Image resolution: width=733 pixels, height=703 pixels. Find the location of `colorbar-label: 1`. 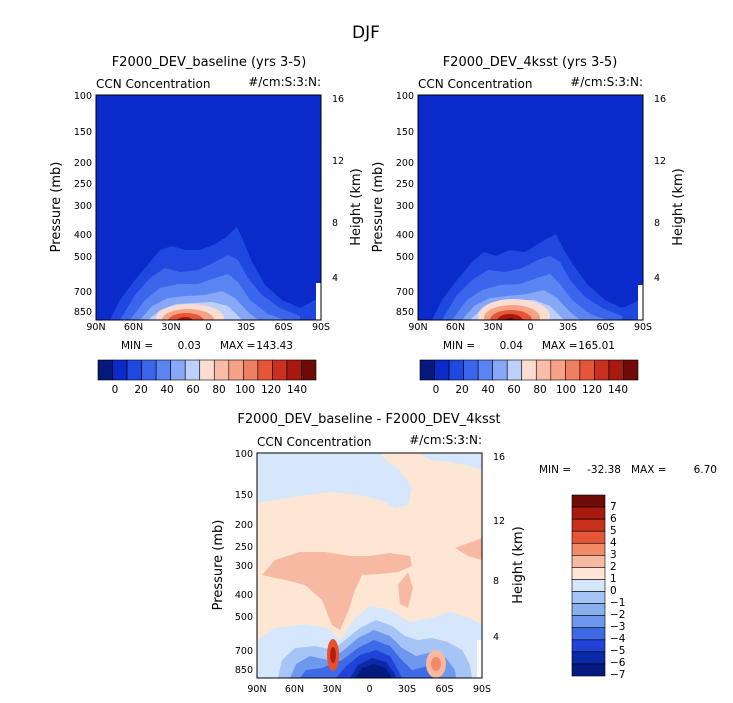

colorbar-label: 1 is located at coordinates (613, 579).